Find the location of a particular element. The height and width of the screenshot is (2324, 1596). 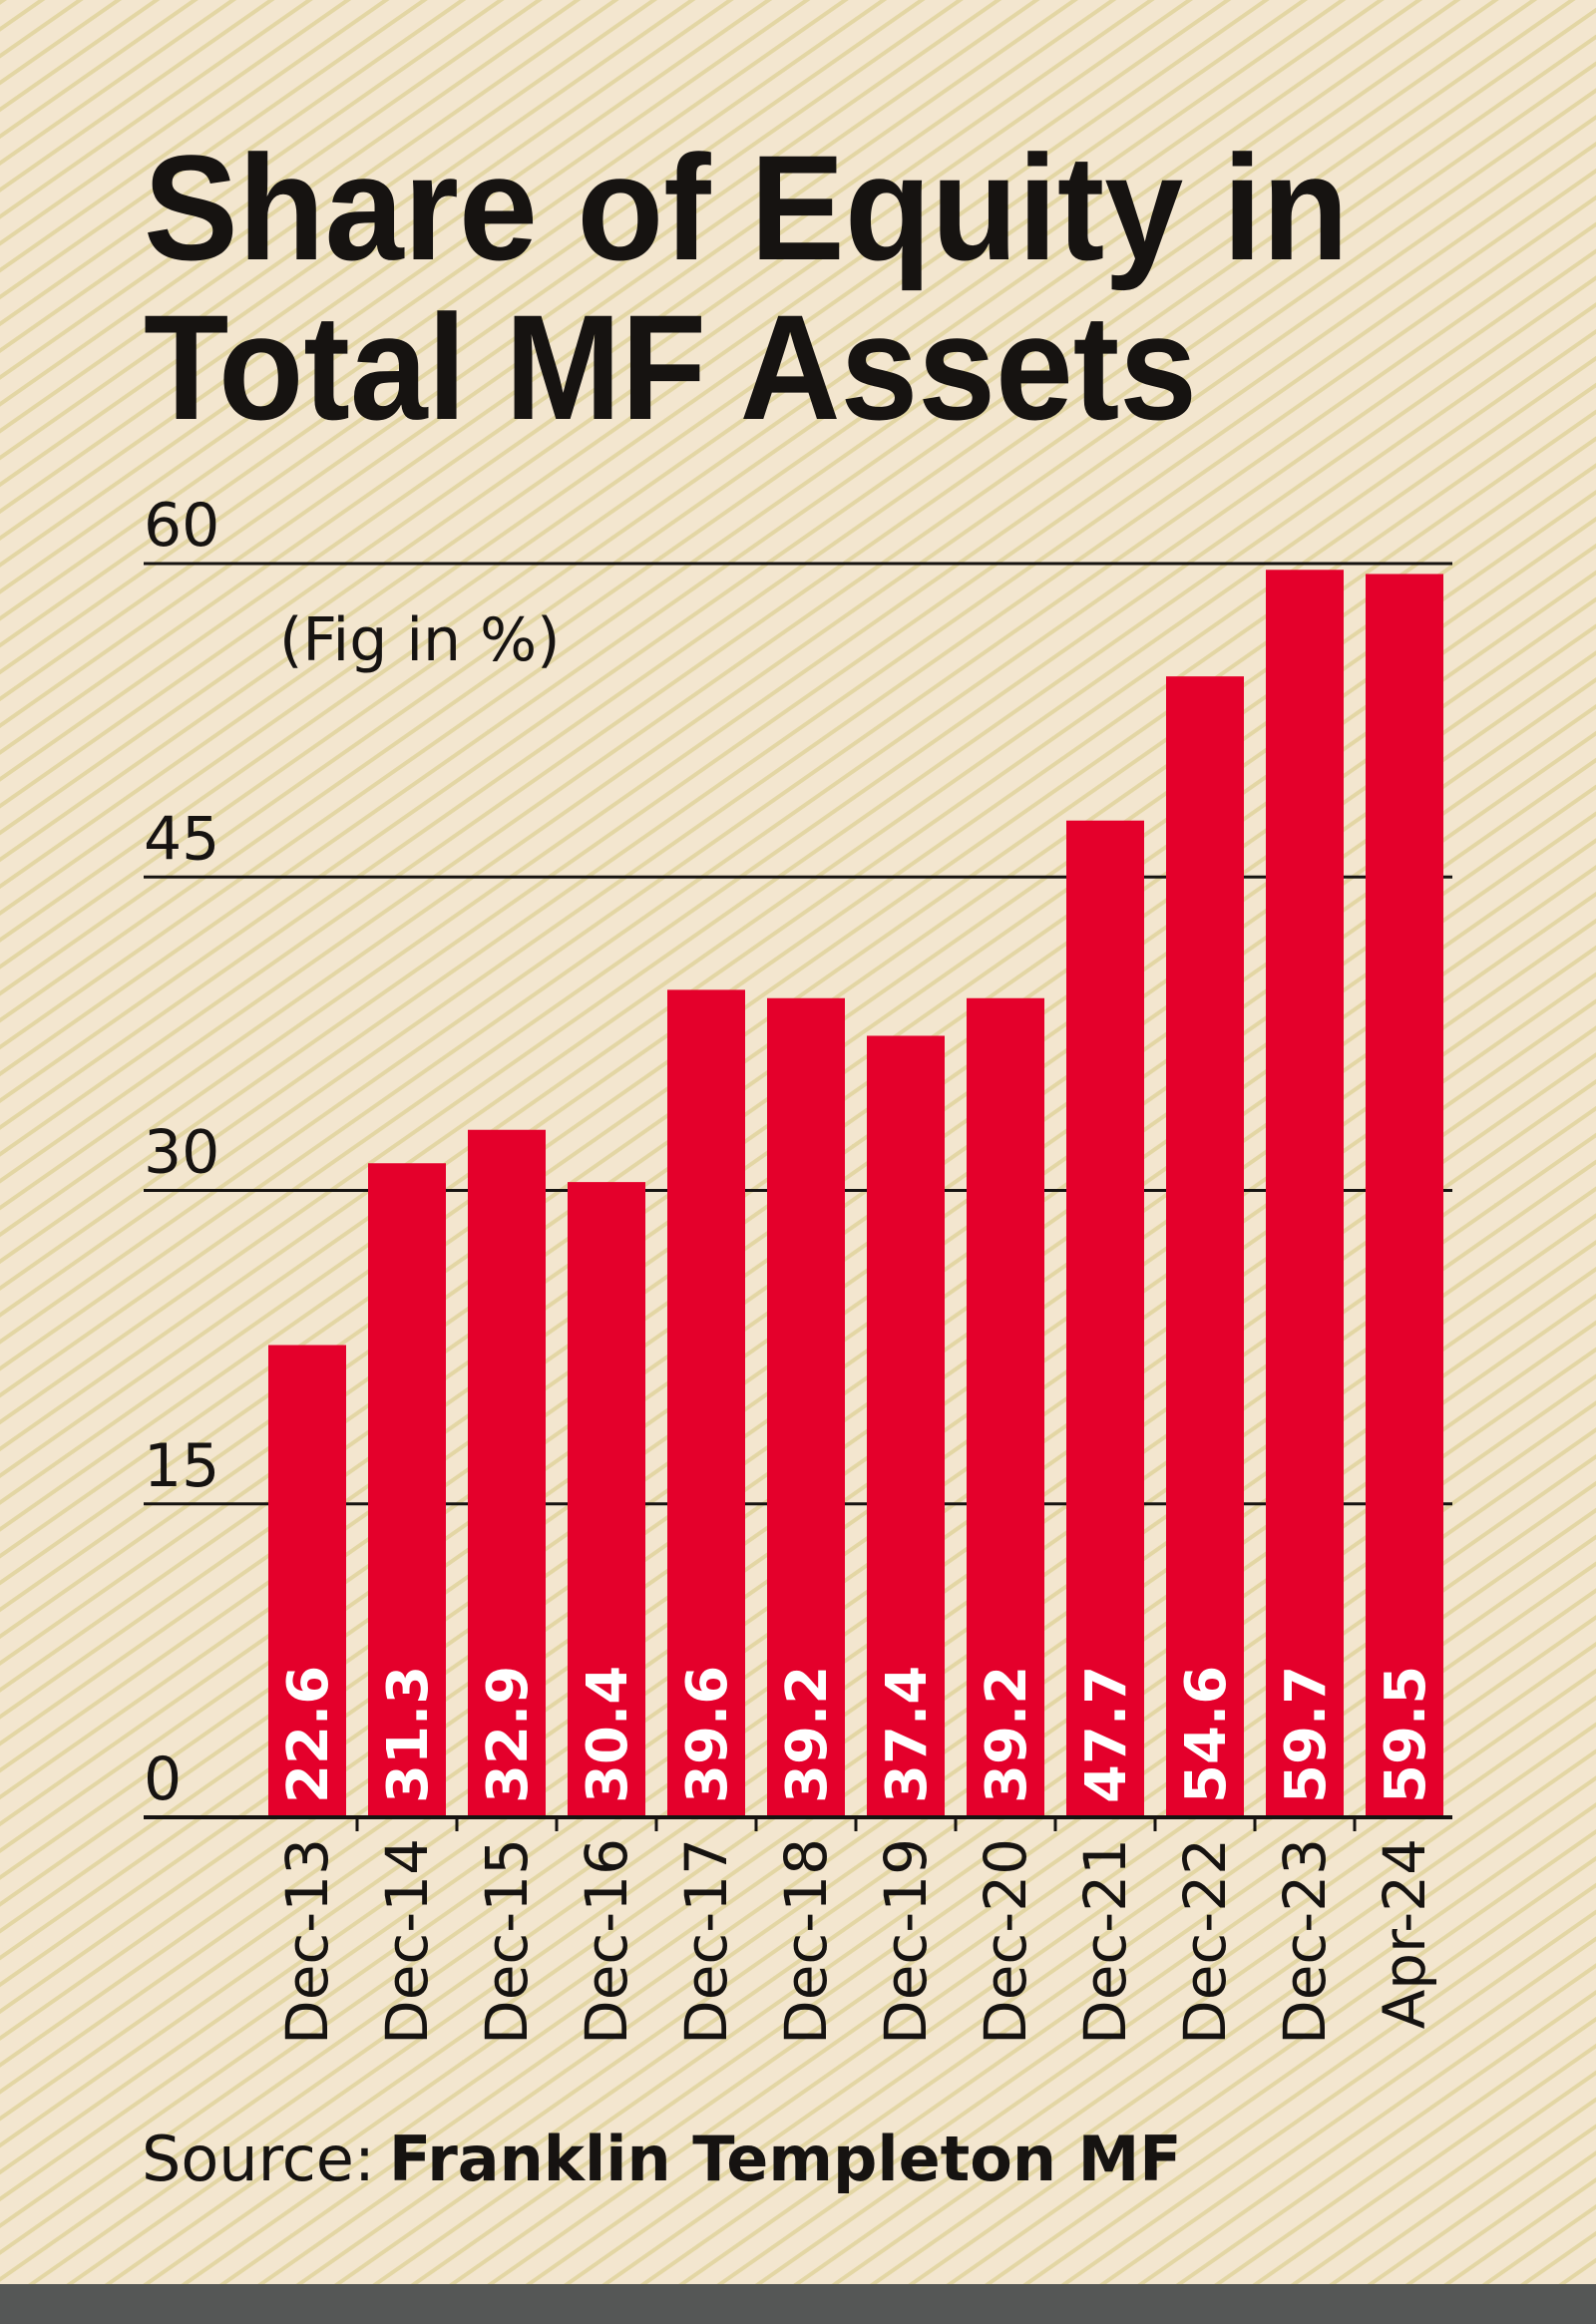

x-tick-label: Dec-18 is located at coordinates (806, 1941).